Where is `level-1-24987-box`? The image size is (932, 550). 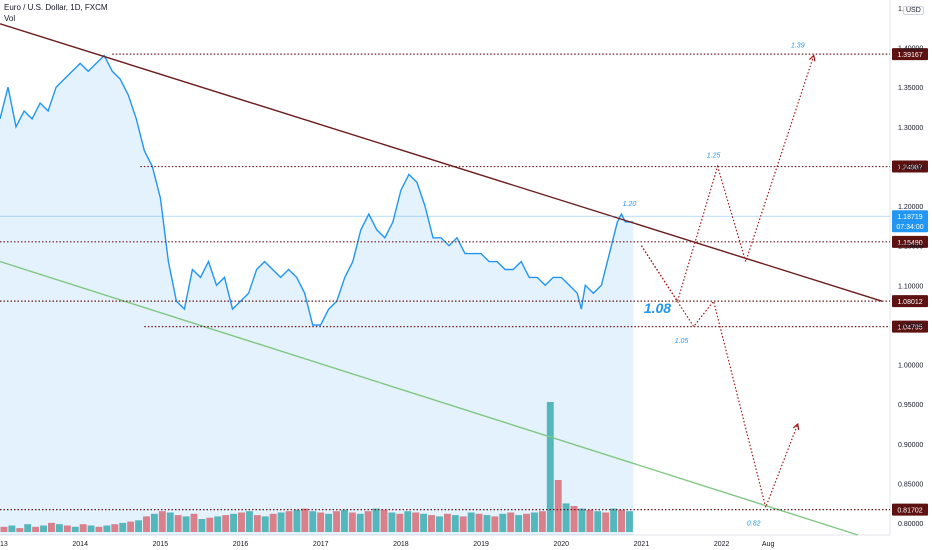 level-1-24987-box is located at coordinates (910, 166).